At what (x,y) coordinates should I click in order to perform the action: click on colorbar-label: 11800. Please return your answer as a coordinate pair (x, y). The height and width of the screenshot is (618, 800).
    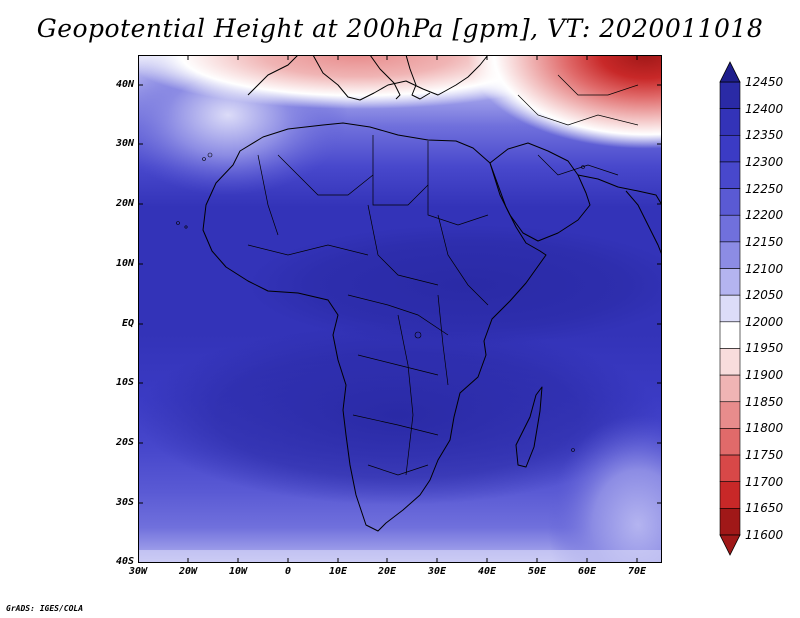
    Looking at the image, I should click on (764, 428).